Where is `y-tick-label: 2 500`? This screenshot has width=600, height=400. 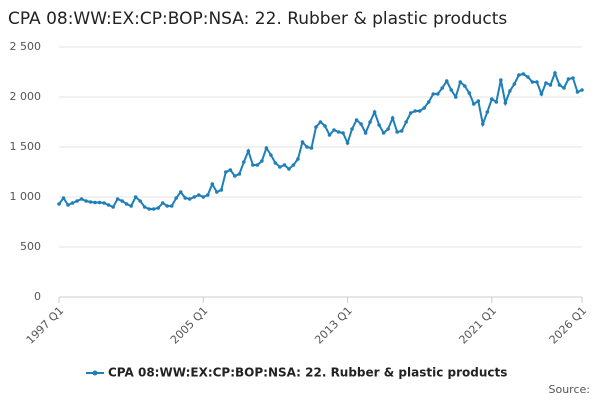
y-tick-label: 2 500 is located at coordinates (26, 46).